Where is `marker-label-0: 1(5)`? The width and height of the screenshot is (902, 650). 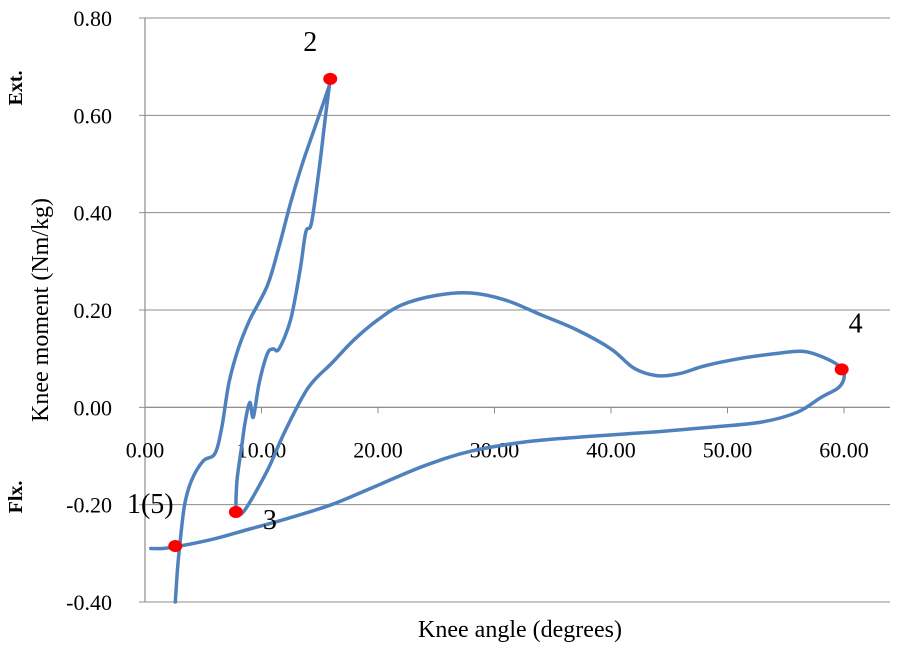 marker-label-0: 1(5) is located at coordinates (150, 504).